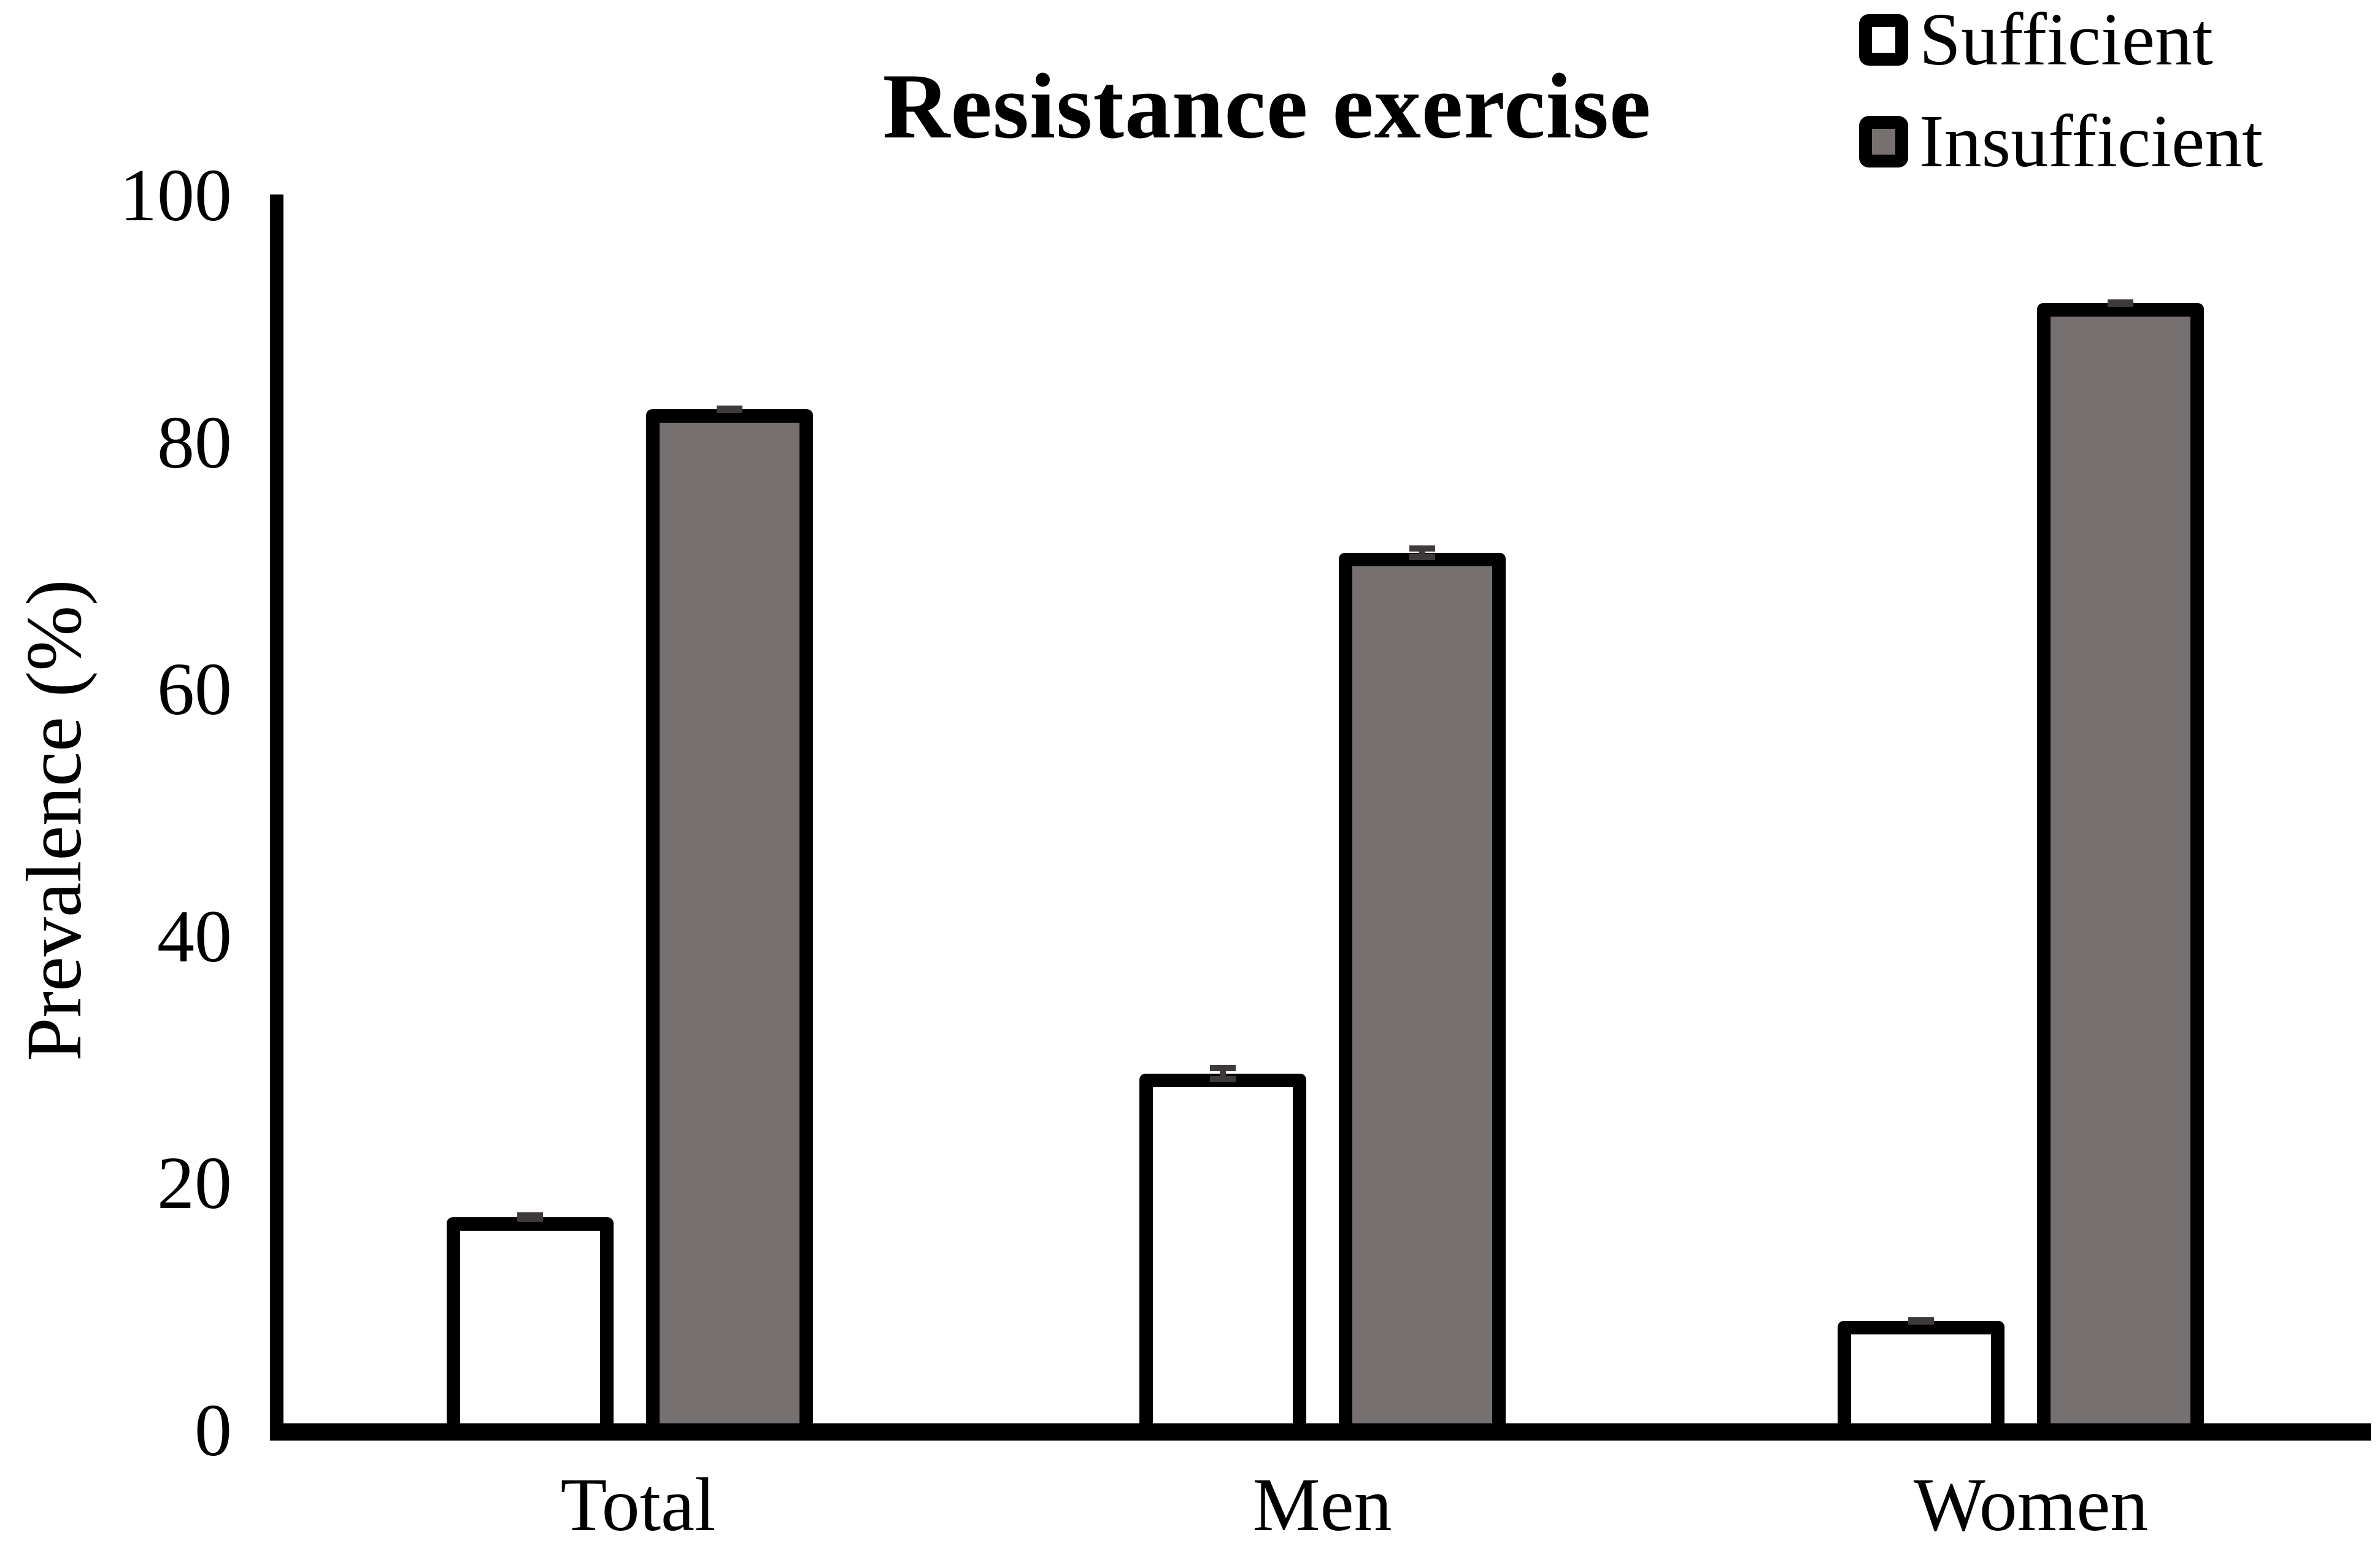 This screenshot has height=1551, width=2380. I want to click on error-bar-men-insufficient, so click(1422, 552).